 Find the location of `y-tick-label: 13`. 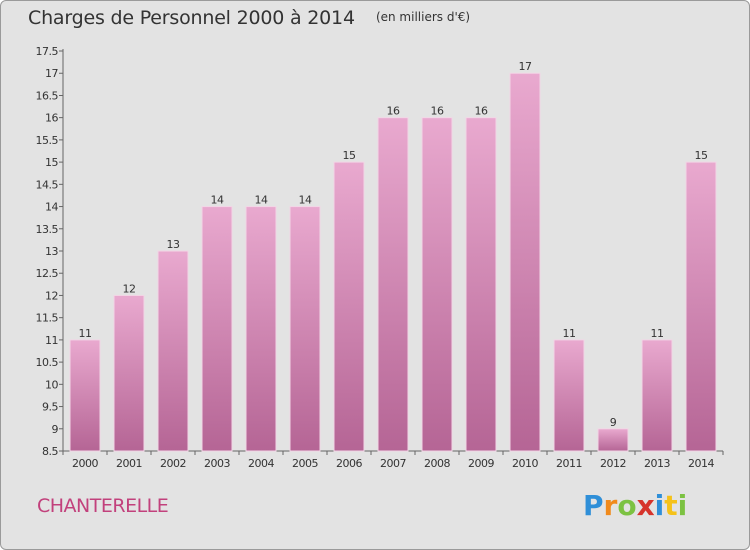

y-tick-label: 13 is located at coordinates (51, 251).